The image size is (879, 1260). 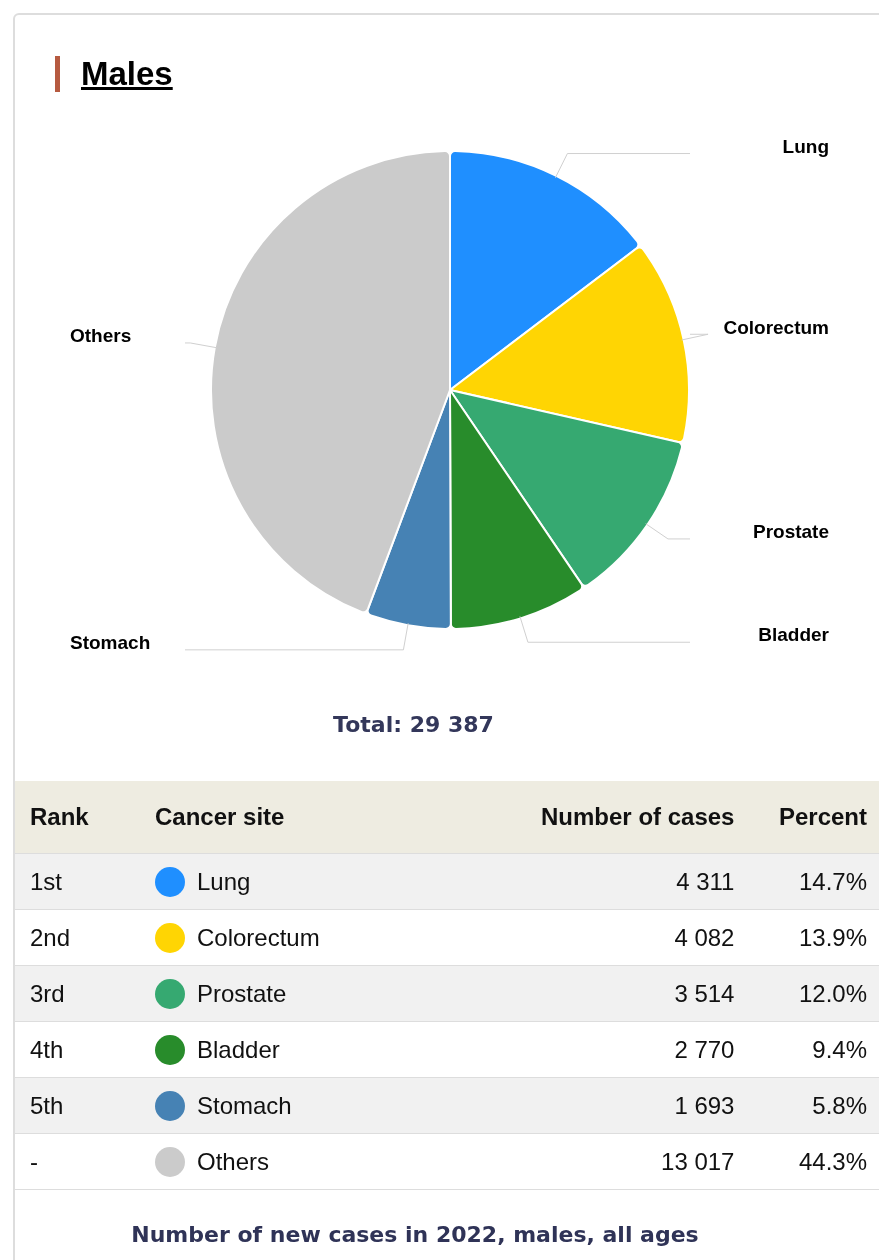 I want to click on legend-label: Stomach, so click(x=244, y=1105).